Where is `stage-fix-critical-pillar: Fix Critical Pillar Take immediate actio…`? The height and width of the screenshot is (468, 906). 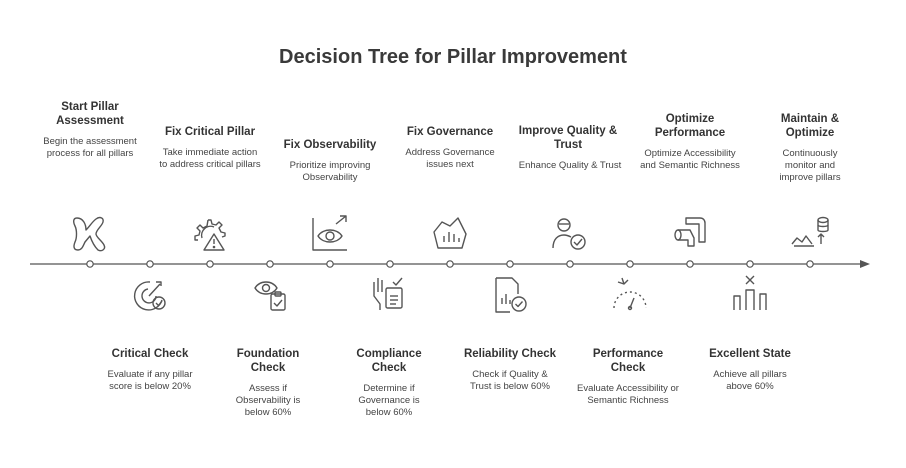 stage-fix-critical-pillar: Fix Critical Pillar Take immediate actio… is located at coordinates (210, 148).